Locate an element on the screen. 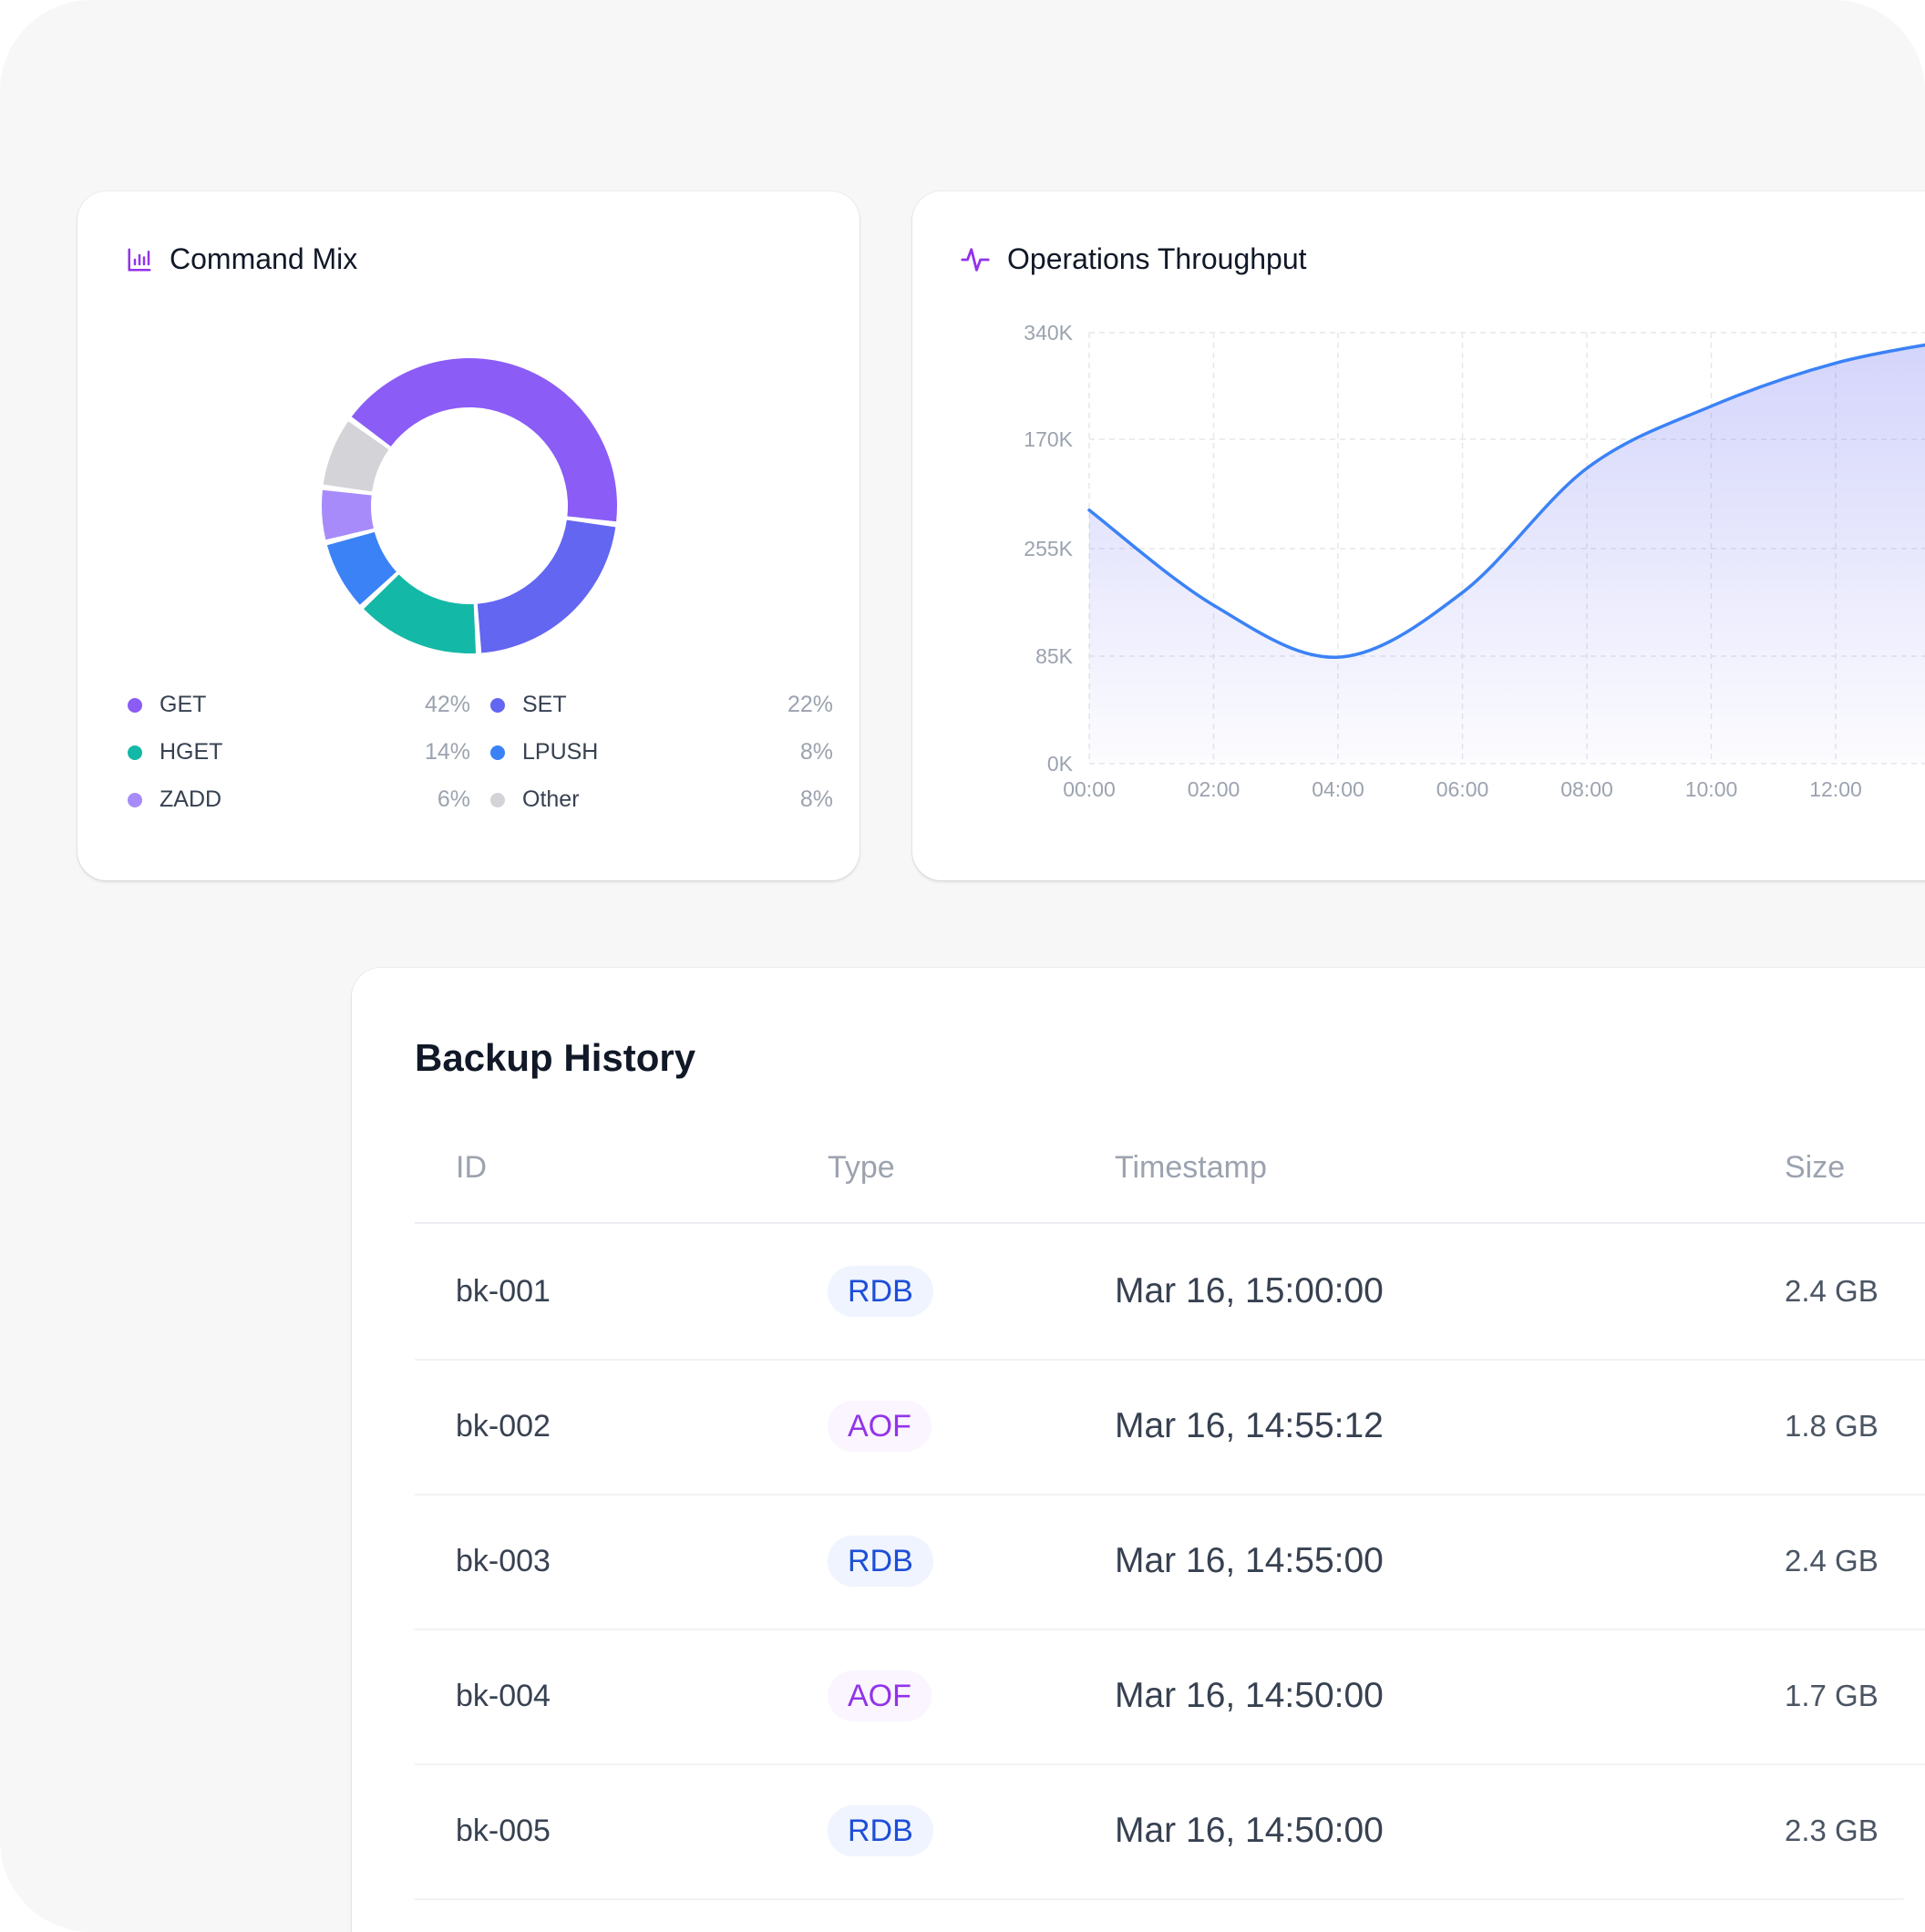 The height and width of the screenshot is (1932, 1925). legend-item-zadd: ZADD 6% is located at coordinates (299, 800).